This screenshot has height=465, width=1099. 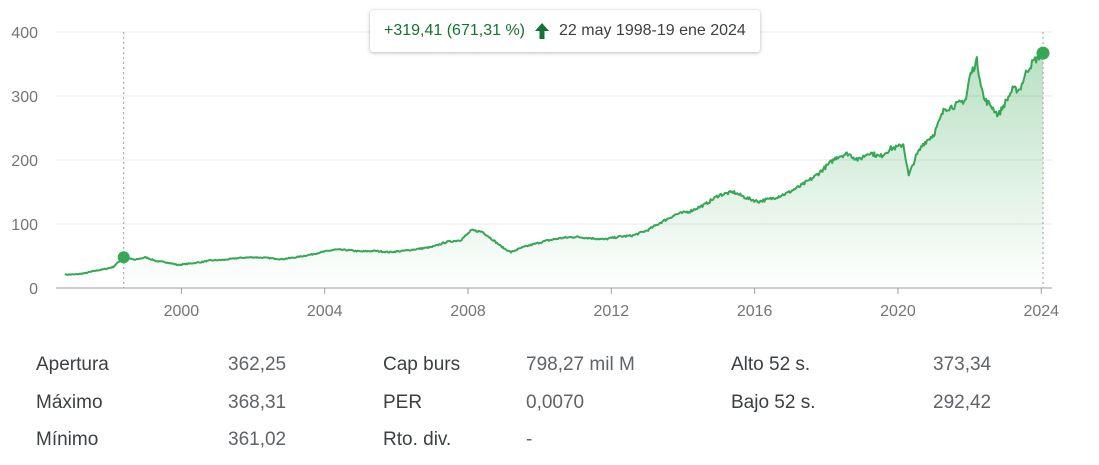 I want to click on stat-value: 361,02, so click(x=257, y=439).